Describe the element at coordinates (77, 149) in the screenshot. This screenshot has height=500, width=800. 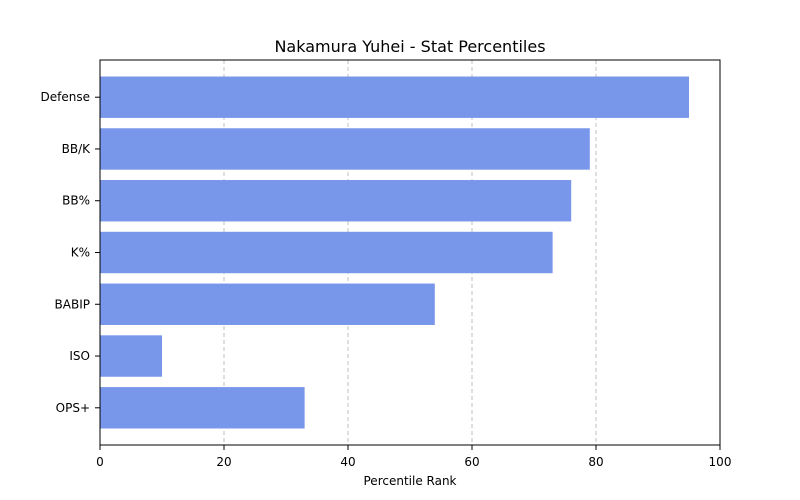
I see `y-tick-label: BB/K` at that location.